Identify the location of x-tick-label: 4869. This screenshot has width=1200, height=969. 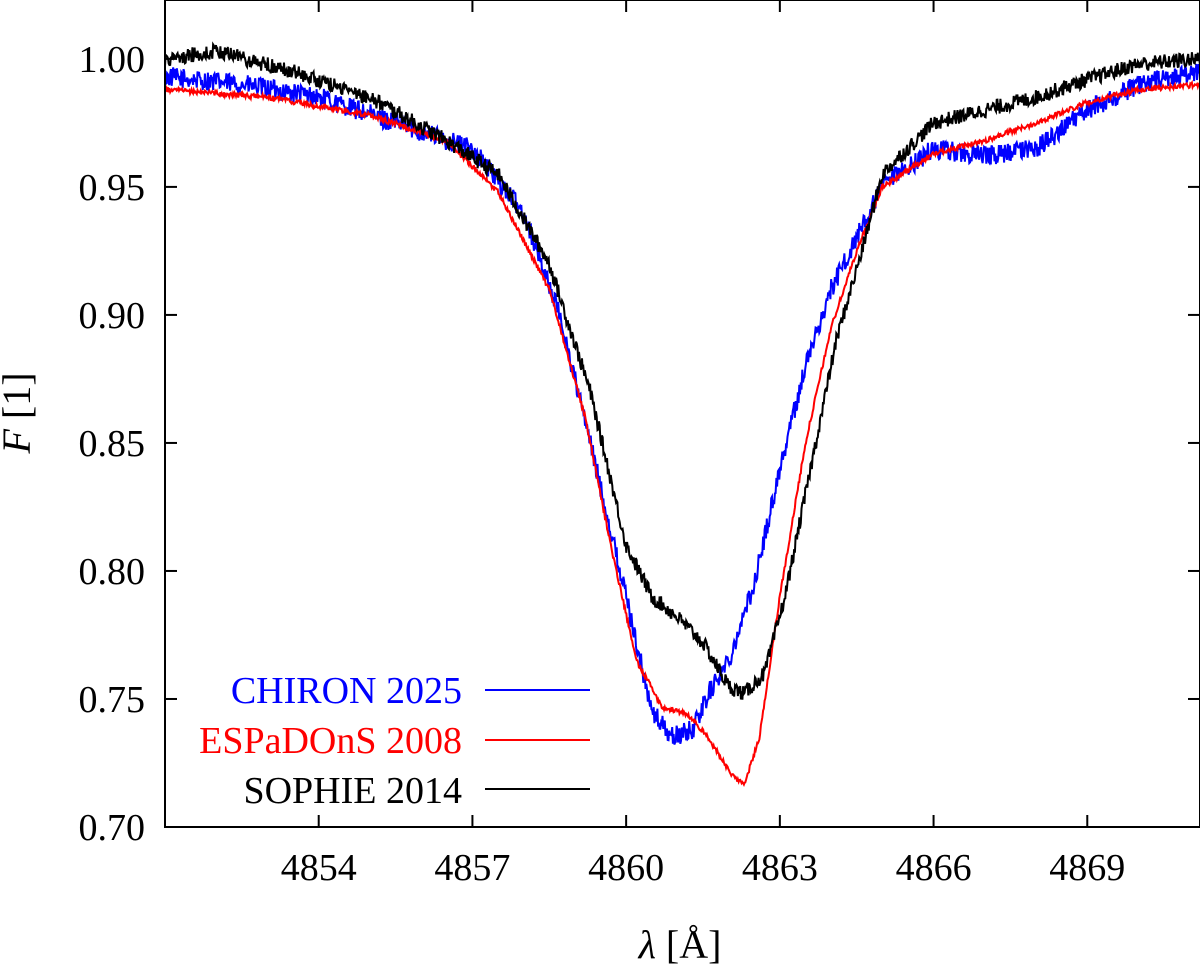
(1087, 868).